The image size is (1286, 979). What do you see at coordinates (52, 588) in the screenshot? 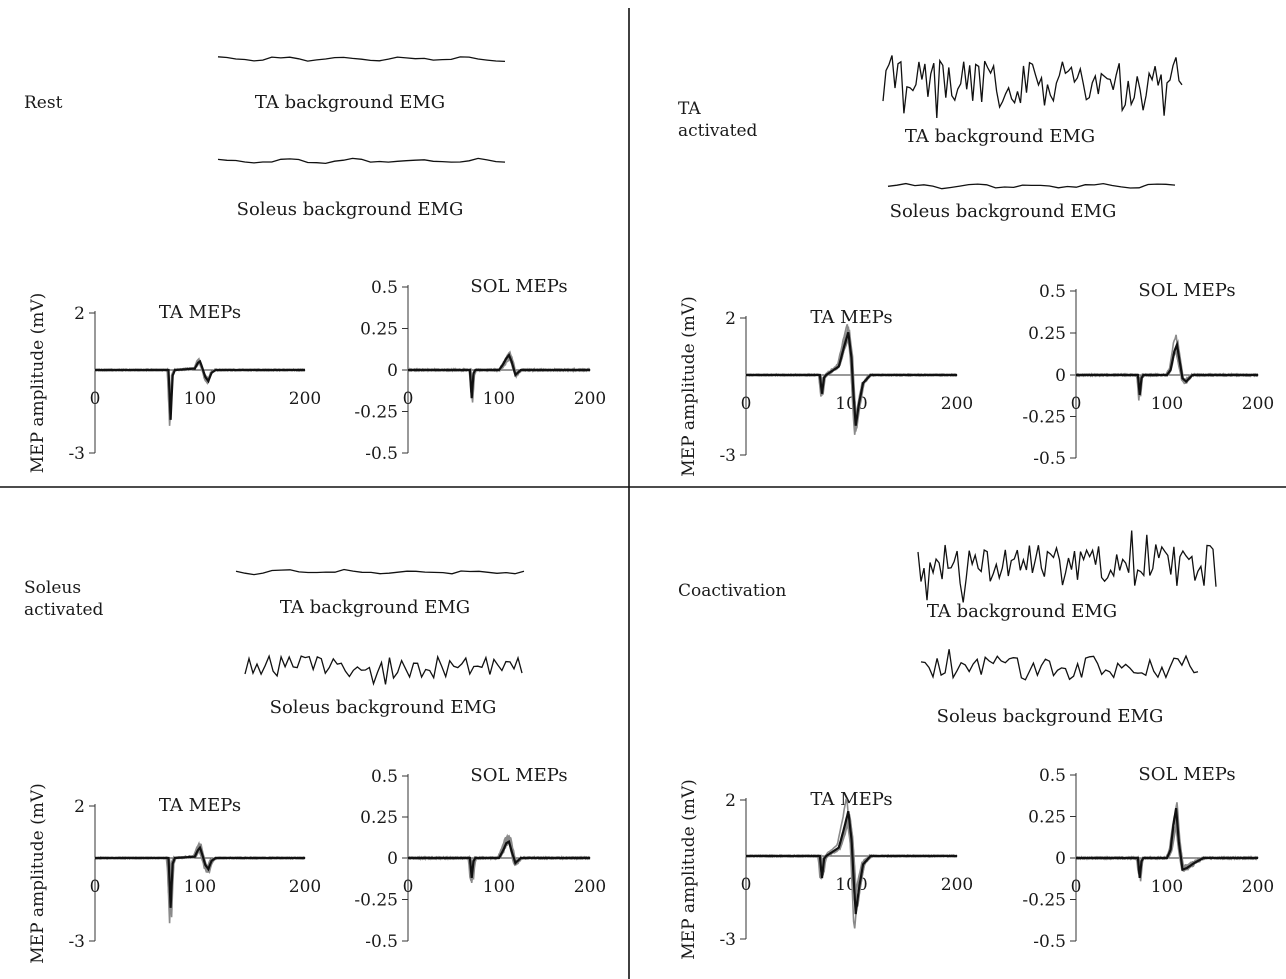
I see `condition-label-line: Soleus` at bounding box center [52, 588].